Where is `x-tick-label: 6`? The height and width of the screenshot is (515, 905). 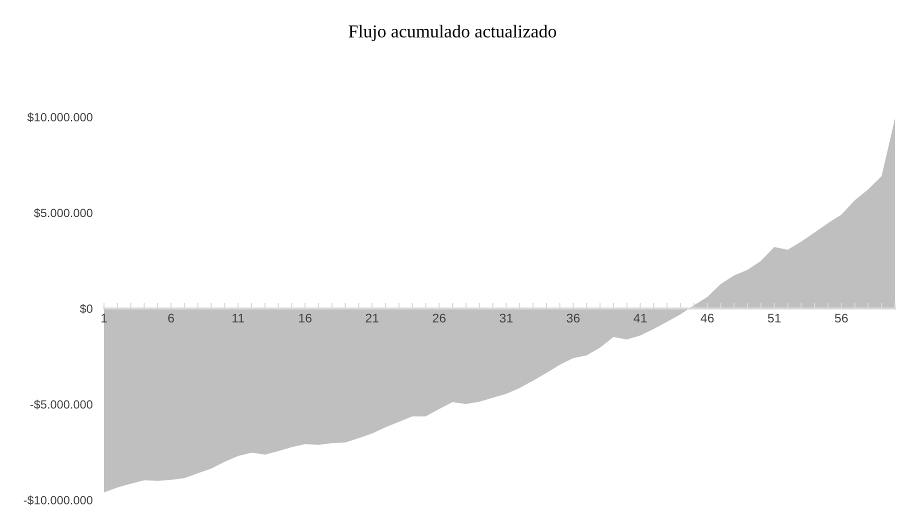
x-tick-label: 6 is located at coordinates (171, 318).